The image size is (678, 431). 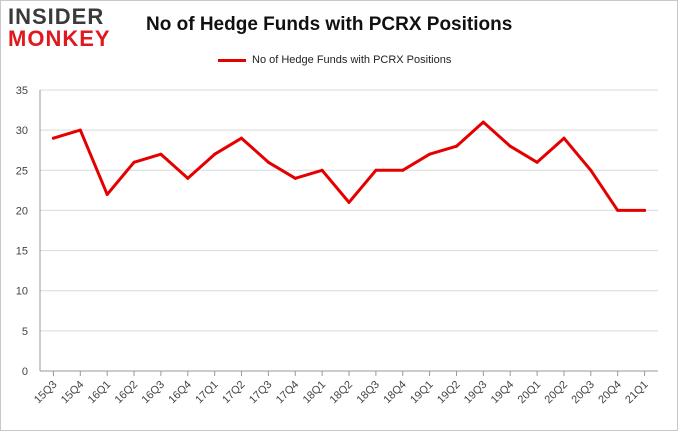 I want to click on x-tick-label: 16Q3, so click(x=154, y=393).